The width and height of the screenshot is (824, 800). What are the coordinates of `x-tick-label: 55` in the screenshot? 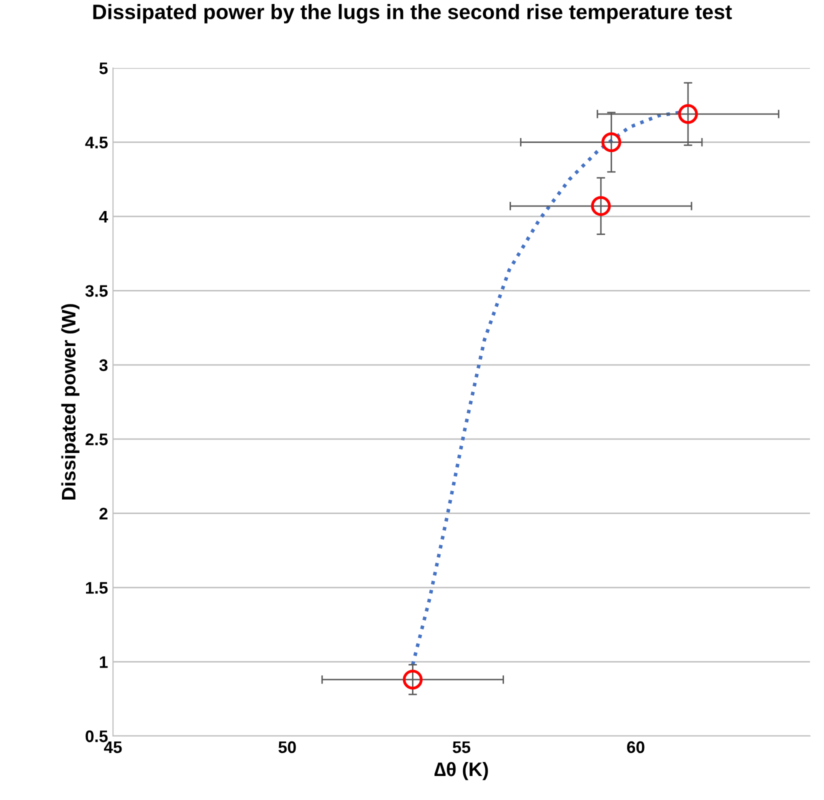 It's located at (461, 747).